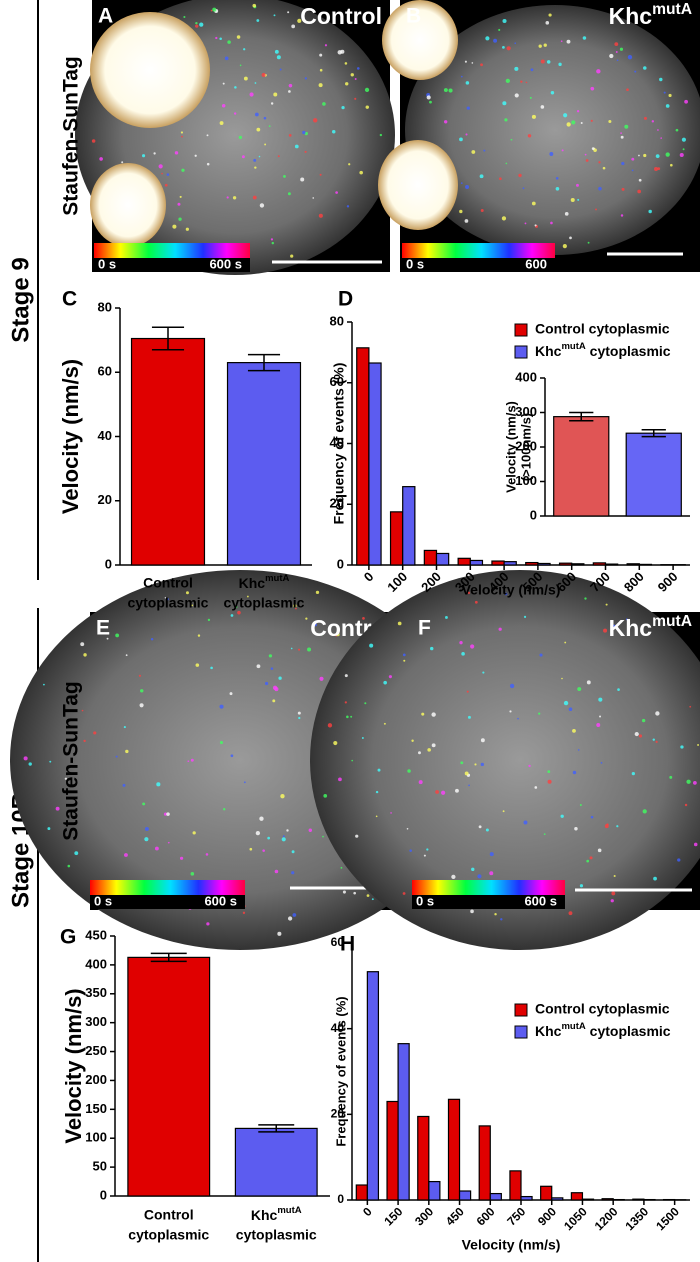  What do you see at coordinates (168, 603) in the screenshot?
I see `x-tick-label: cytoplasmic` at bounding box center [168, 603].